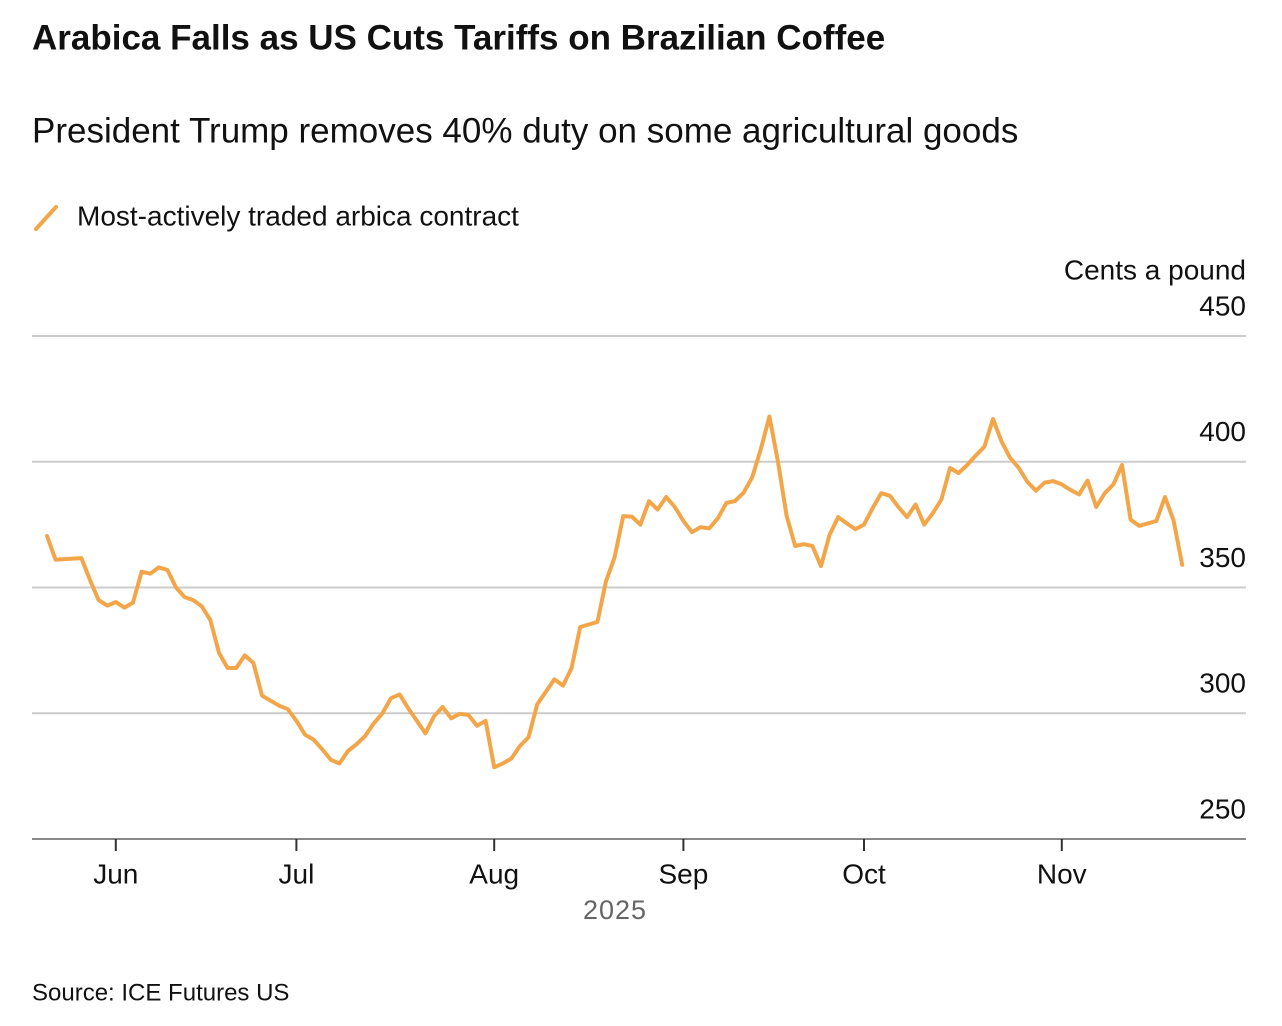 The image size is (1282, 1026). Describe the element at coordinates (160, 992) in the screenshot. I see `source-note: Source: ICE Futures US` at that location.